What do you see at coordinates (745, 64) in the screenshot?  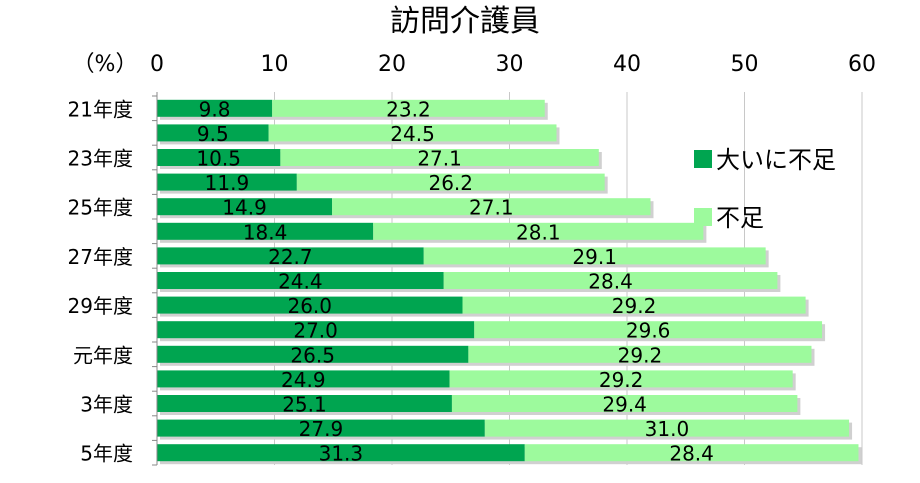 I see `x-tick-label: 50` at bounding box center [745, 64].